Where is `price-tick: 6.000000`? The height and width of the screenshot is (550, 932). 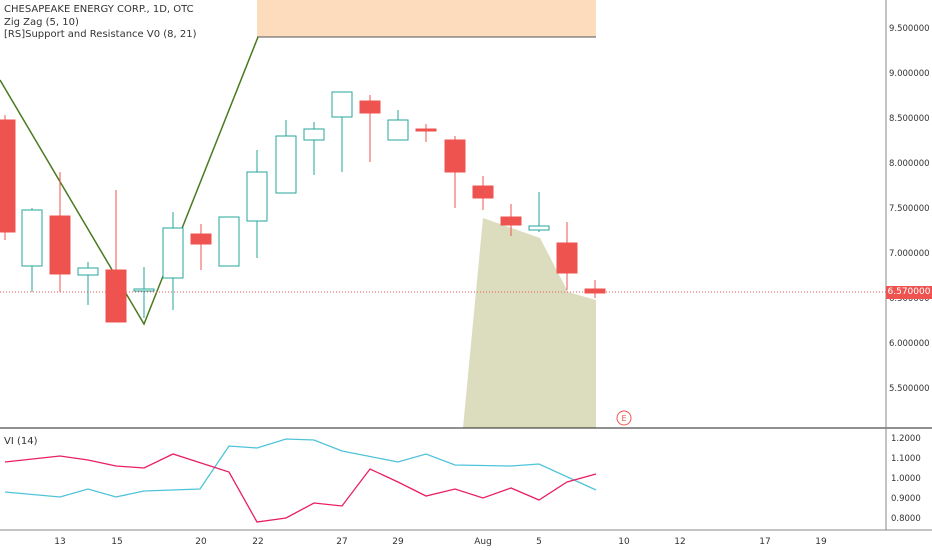
price-tick: 6.000000 is located at coordinates (909, 344).